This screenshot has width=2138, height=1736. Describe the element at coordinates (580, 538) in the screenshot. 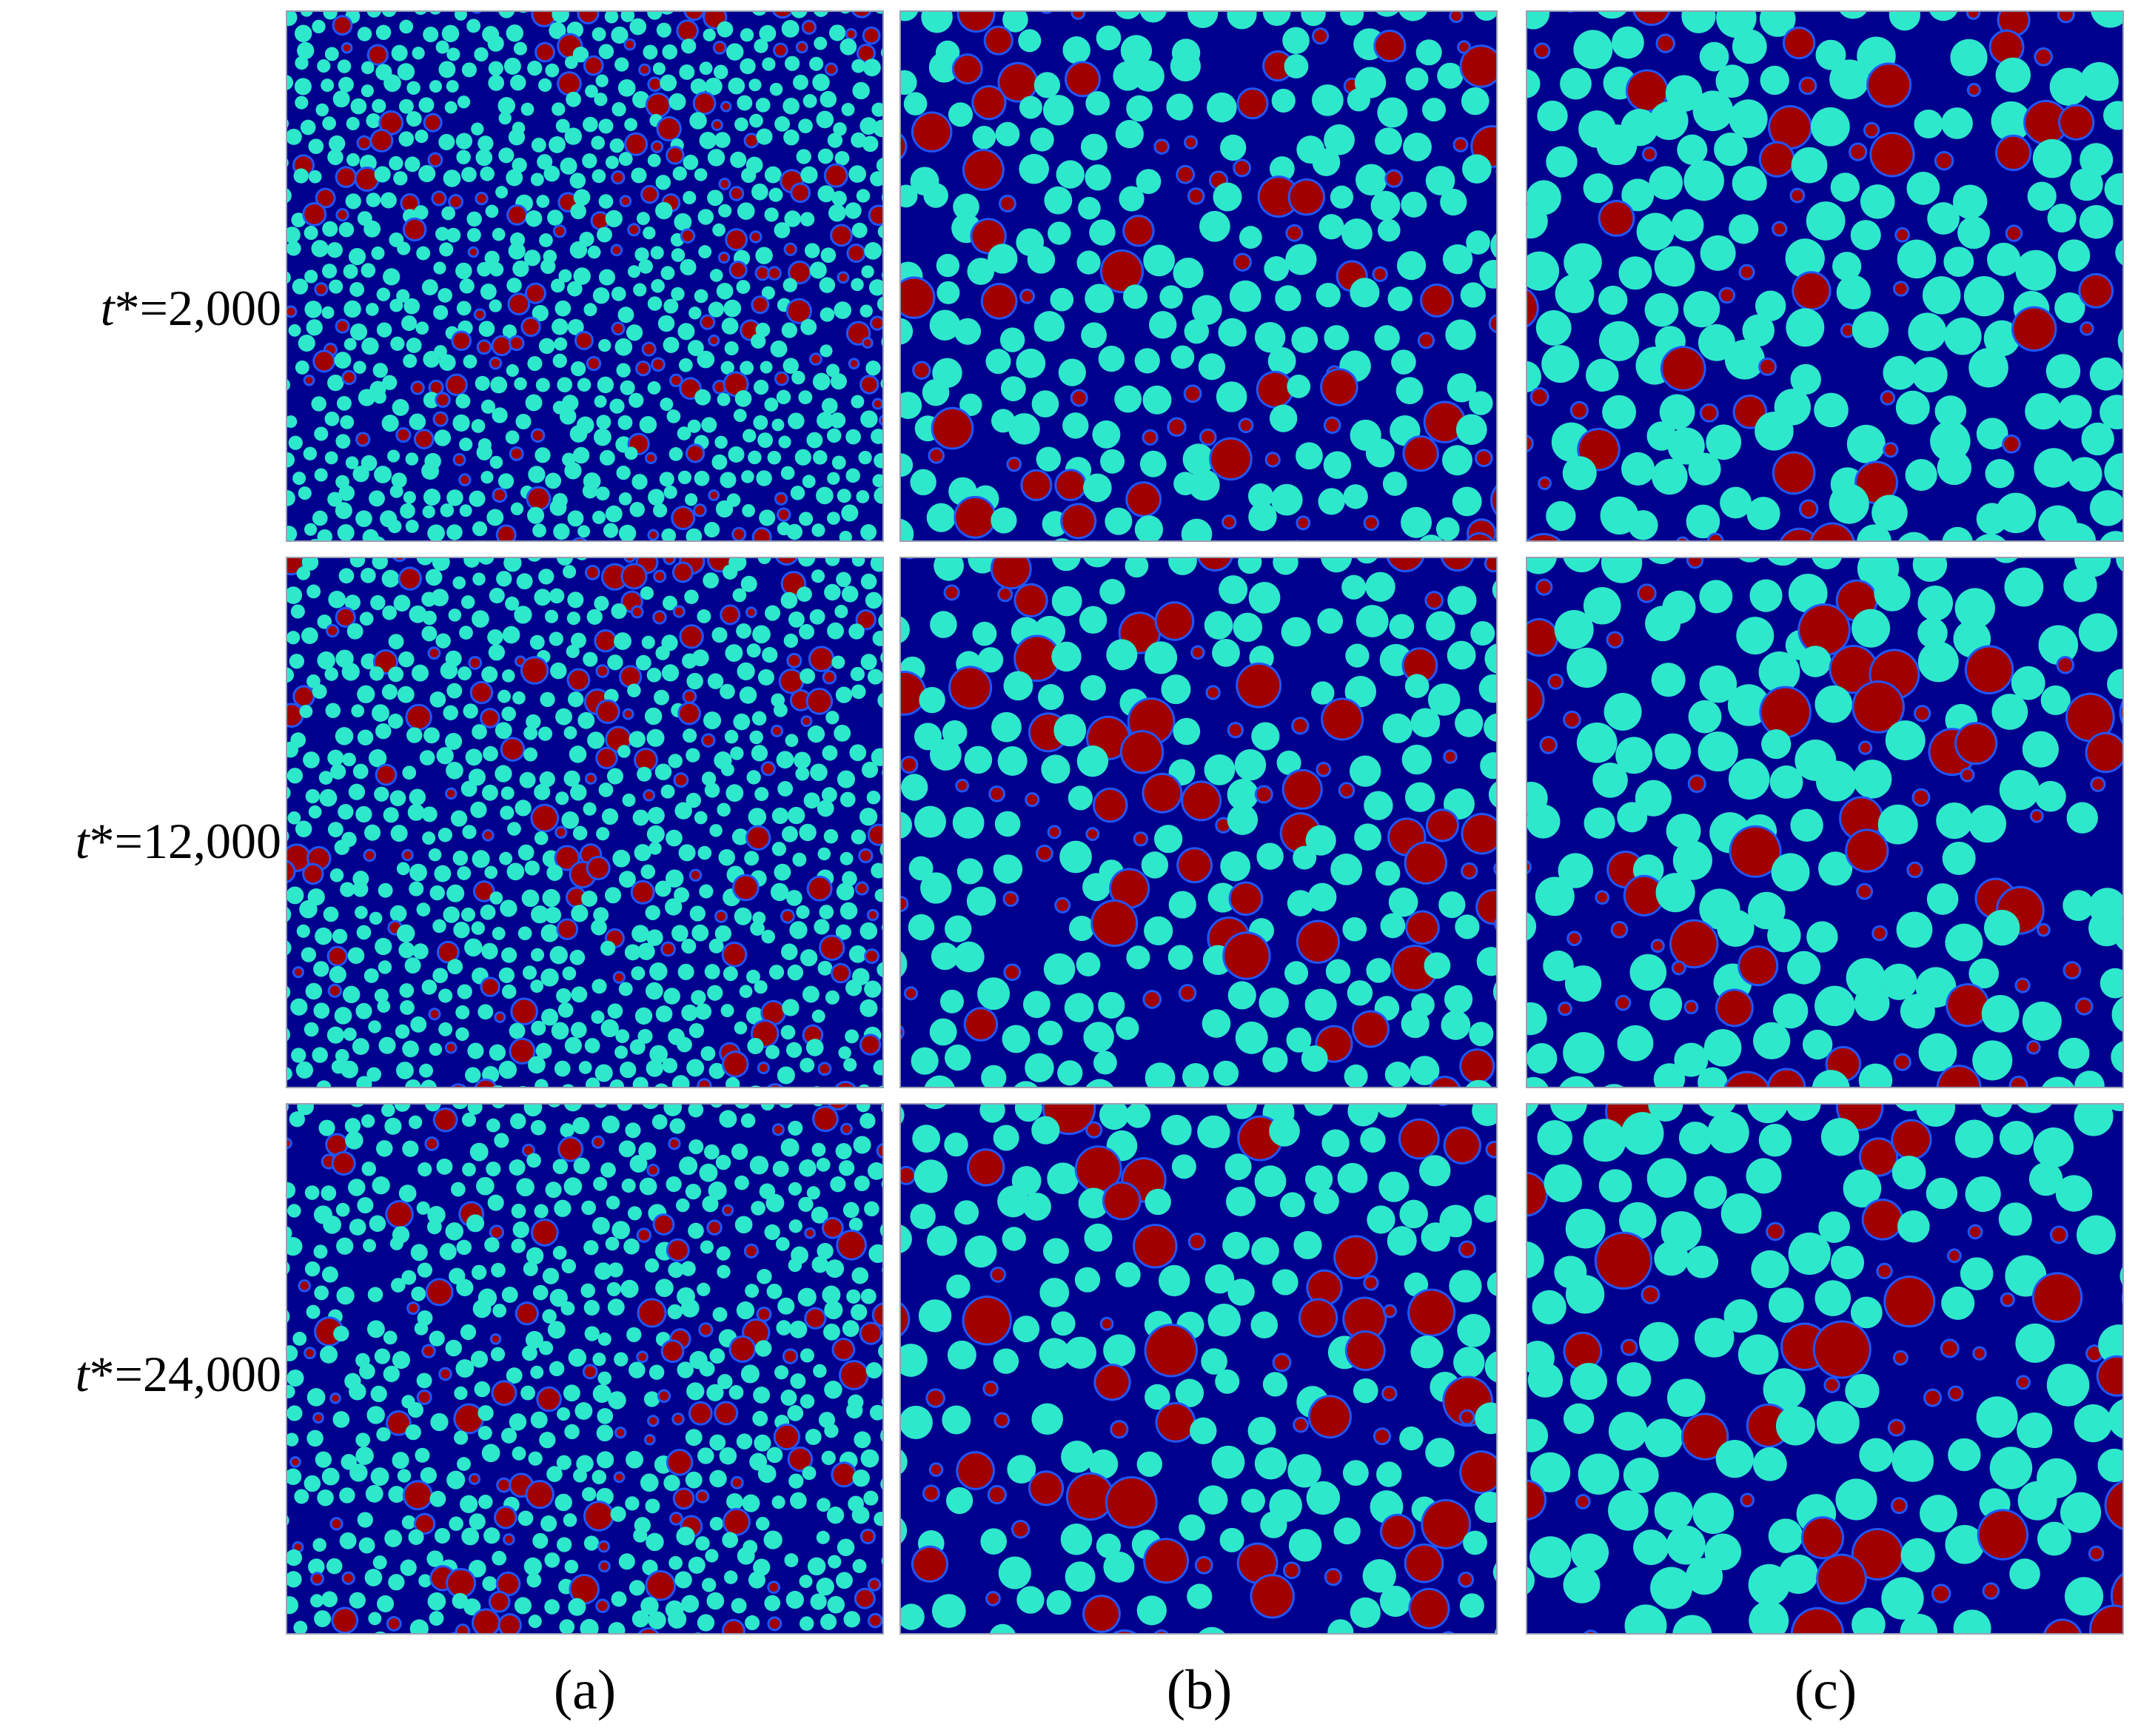

I see `red-particle-halo` at that location.